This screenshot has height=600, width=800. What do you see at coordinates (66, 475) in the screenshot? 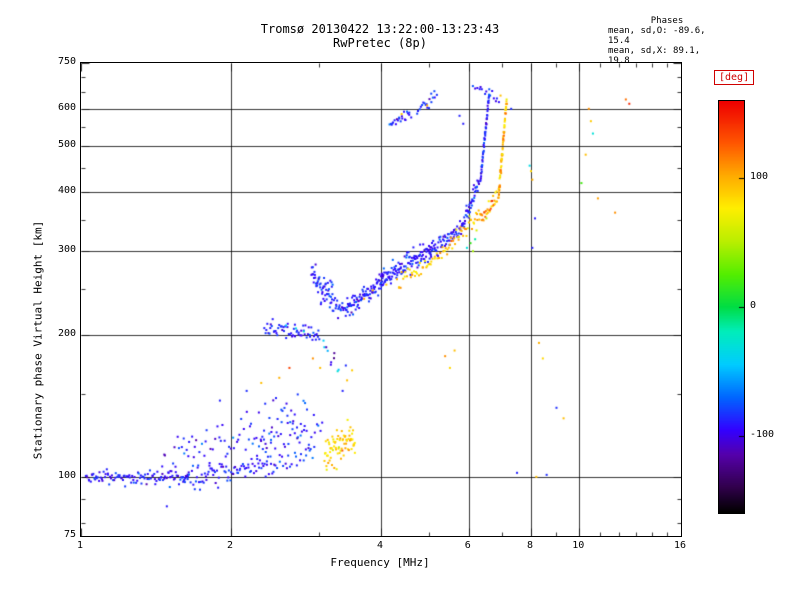
I see `y-tick-label: 100` at bounding box center [66, 475].